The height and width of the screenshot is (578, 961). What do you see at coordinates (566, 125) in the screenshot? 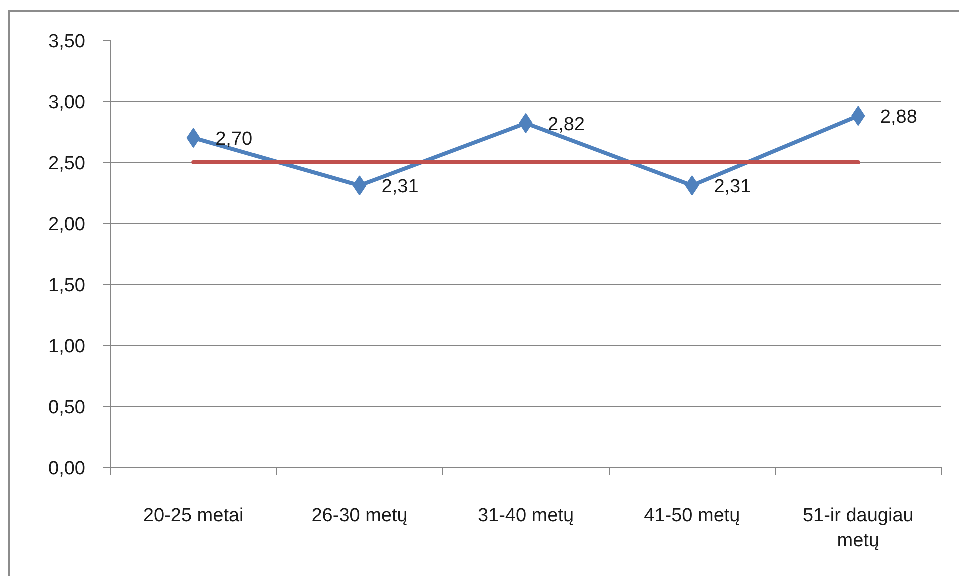
I see `data-label: 2,82` at bounding box center [566, 125].